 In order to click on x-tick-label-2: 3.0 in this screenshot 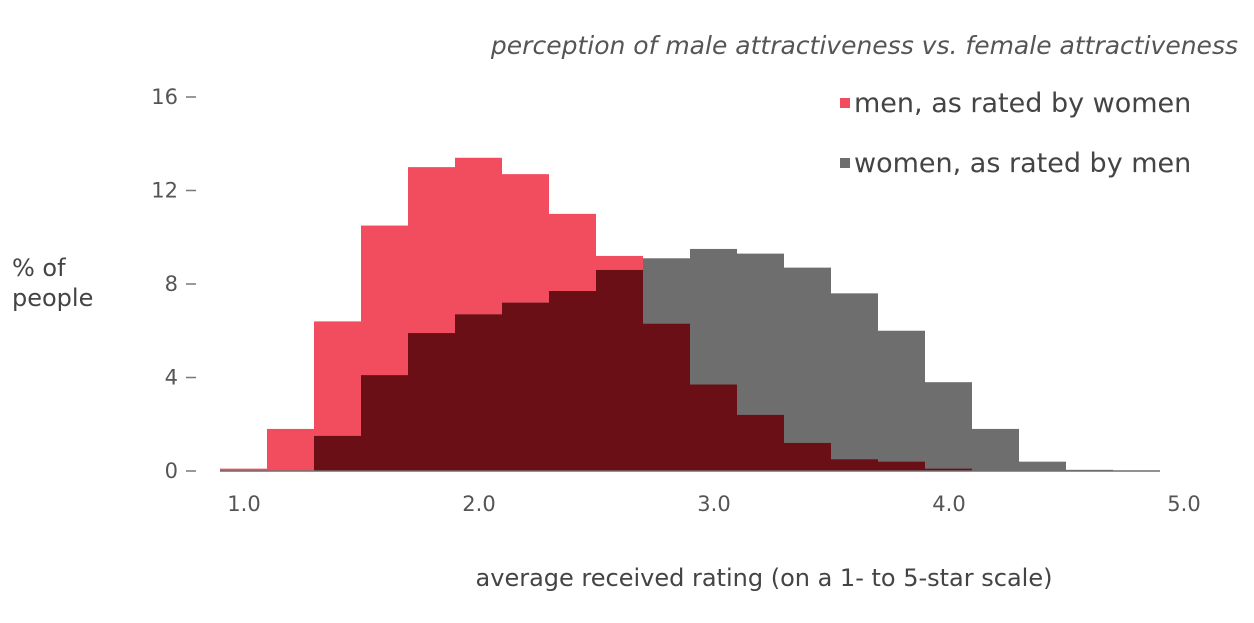, I will do `click(713, 504)`.